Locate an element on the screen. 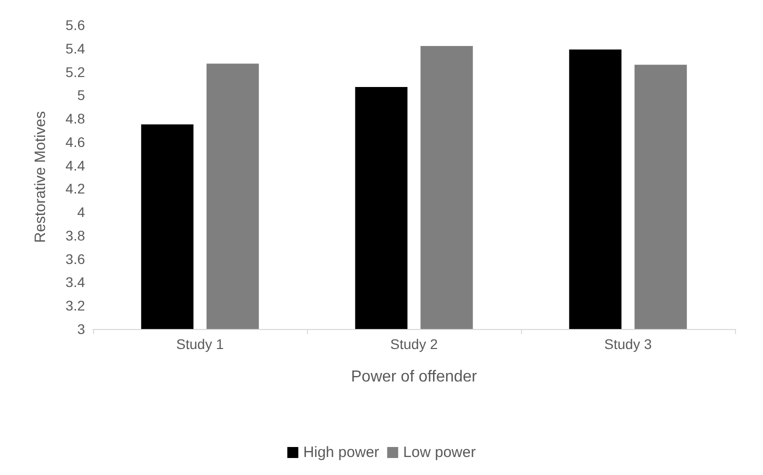 The image size is (763, 475). x-axis-title: Power of offender is located at coordinates (414, 377).